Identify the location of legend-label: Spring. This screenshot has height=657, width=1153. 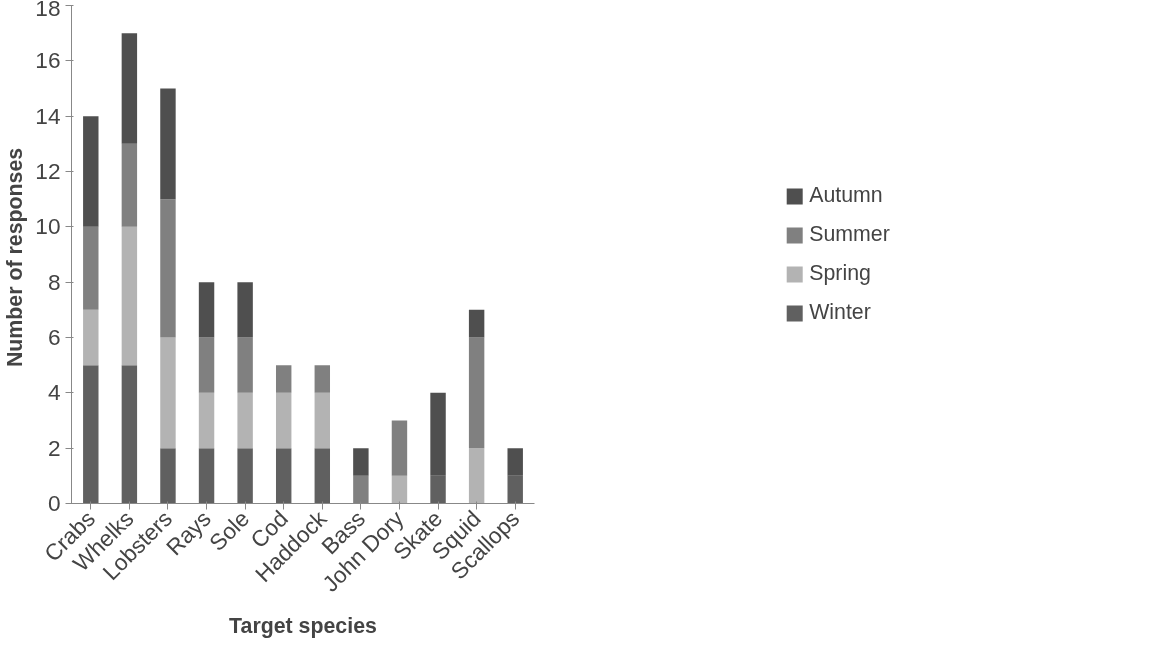
(840, 273).